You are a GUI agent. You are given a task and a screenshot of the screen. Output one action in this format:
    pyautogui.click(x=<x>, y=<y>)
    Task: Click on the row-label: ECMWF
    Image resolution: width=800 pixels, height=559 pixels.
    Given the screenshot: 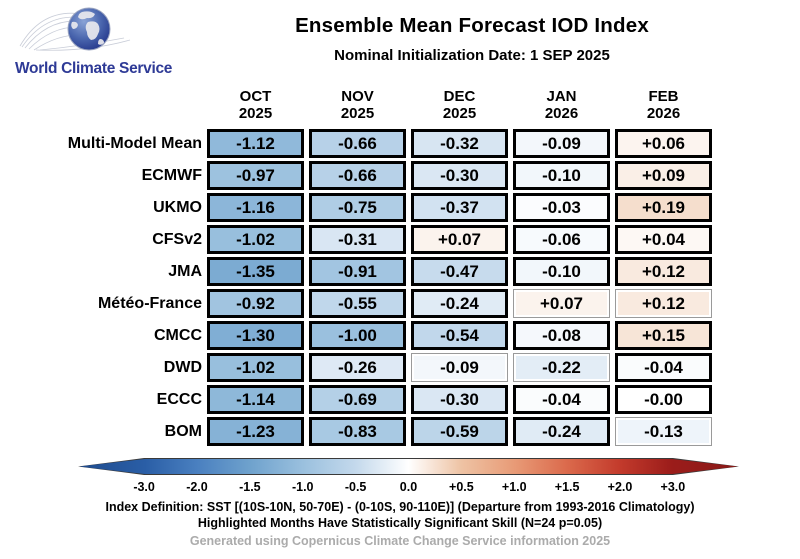 What is the action you would take?
    pyautogui.click(x=171, y=175)
    